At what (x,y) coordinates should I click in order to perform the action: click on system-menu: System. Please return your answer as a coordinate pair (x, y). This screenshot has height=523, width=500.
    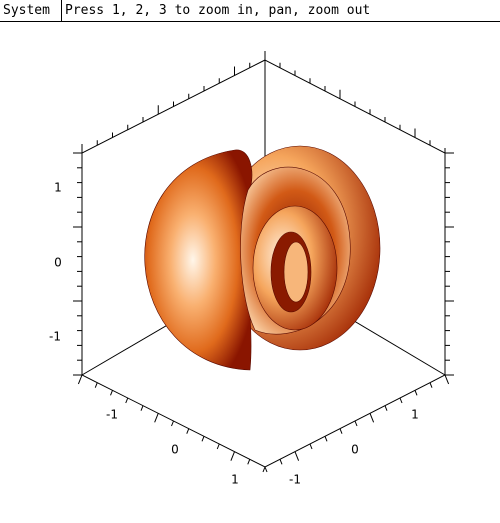
    Looking at the image, I should click on (31, 10).